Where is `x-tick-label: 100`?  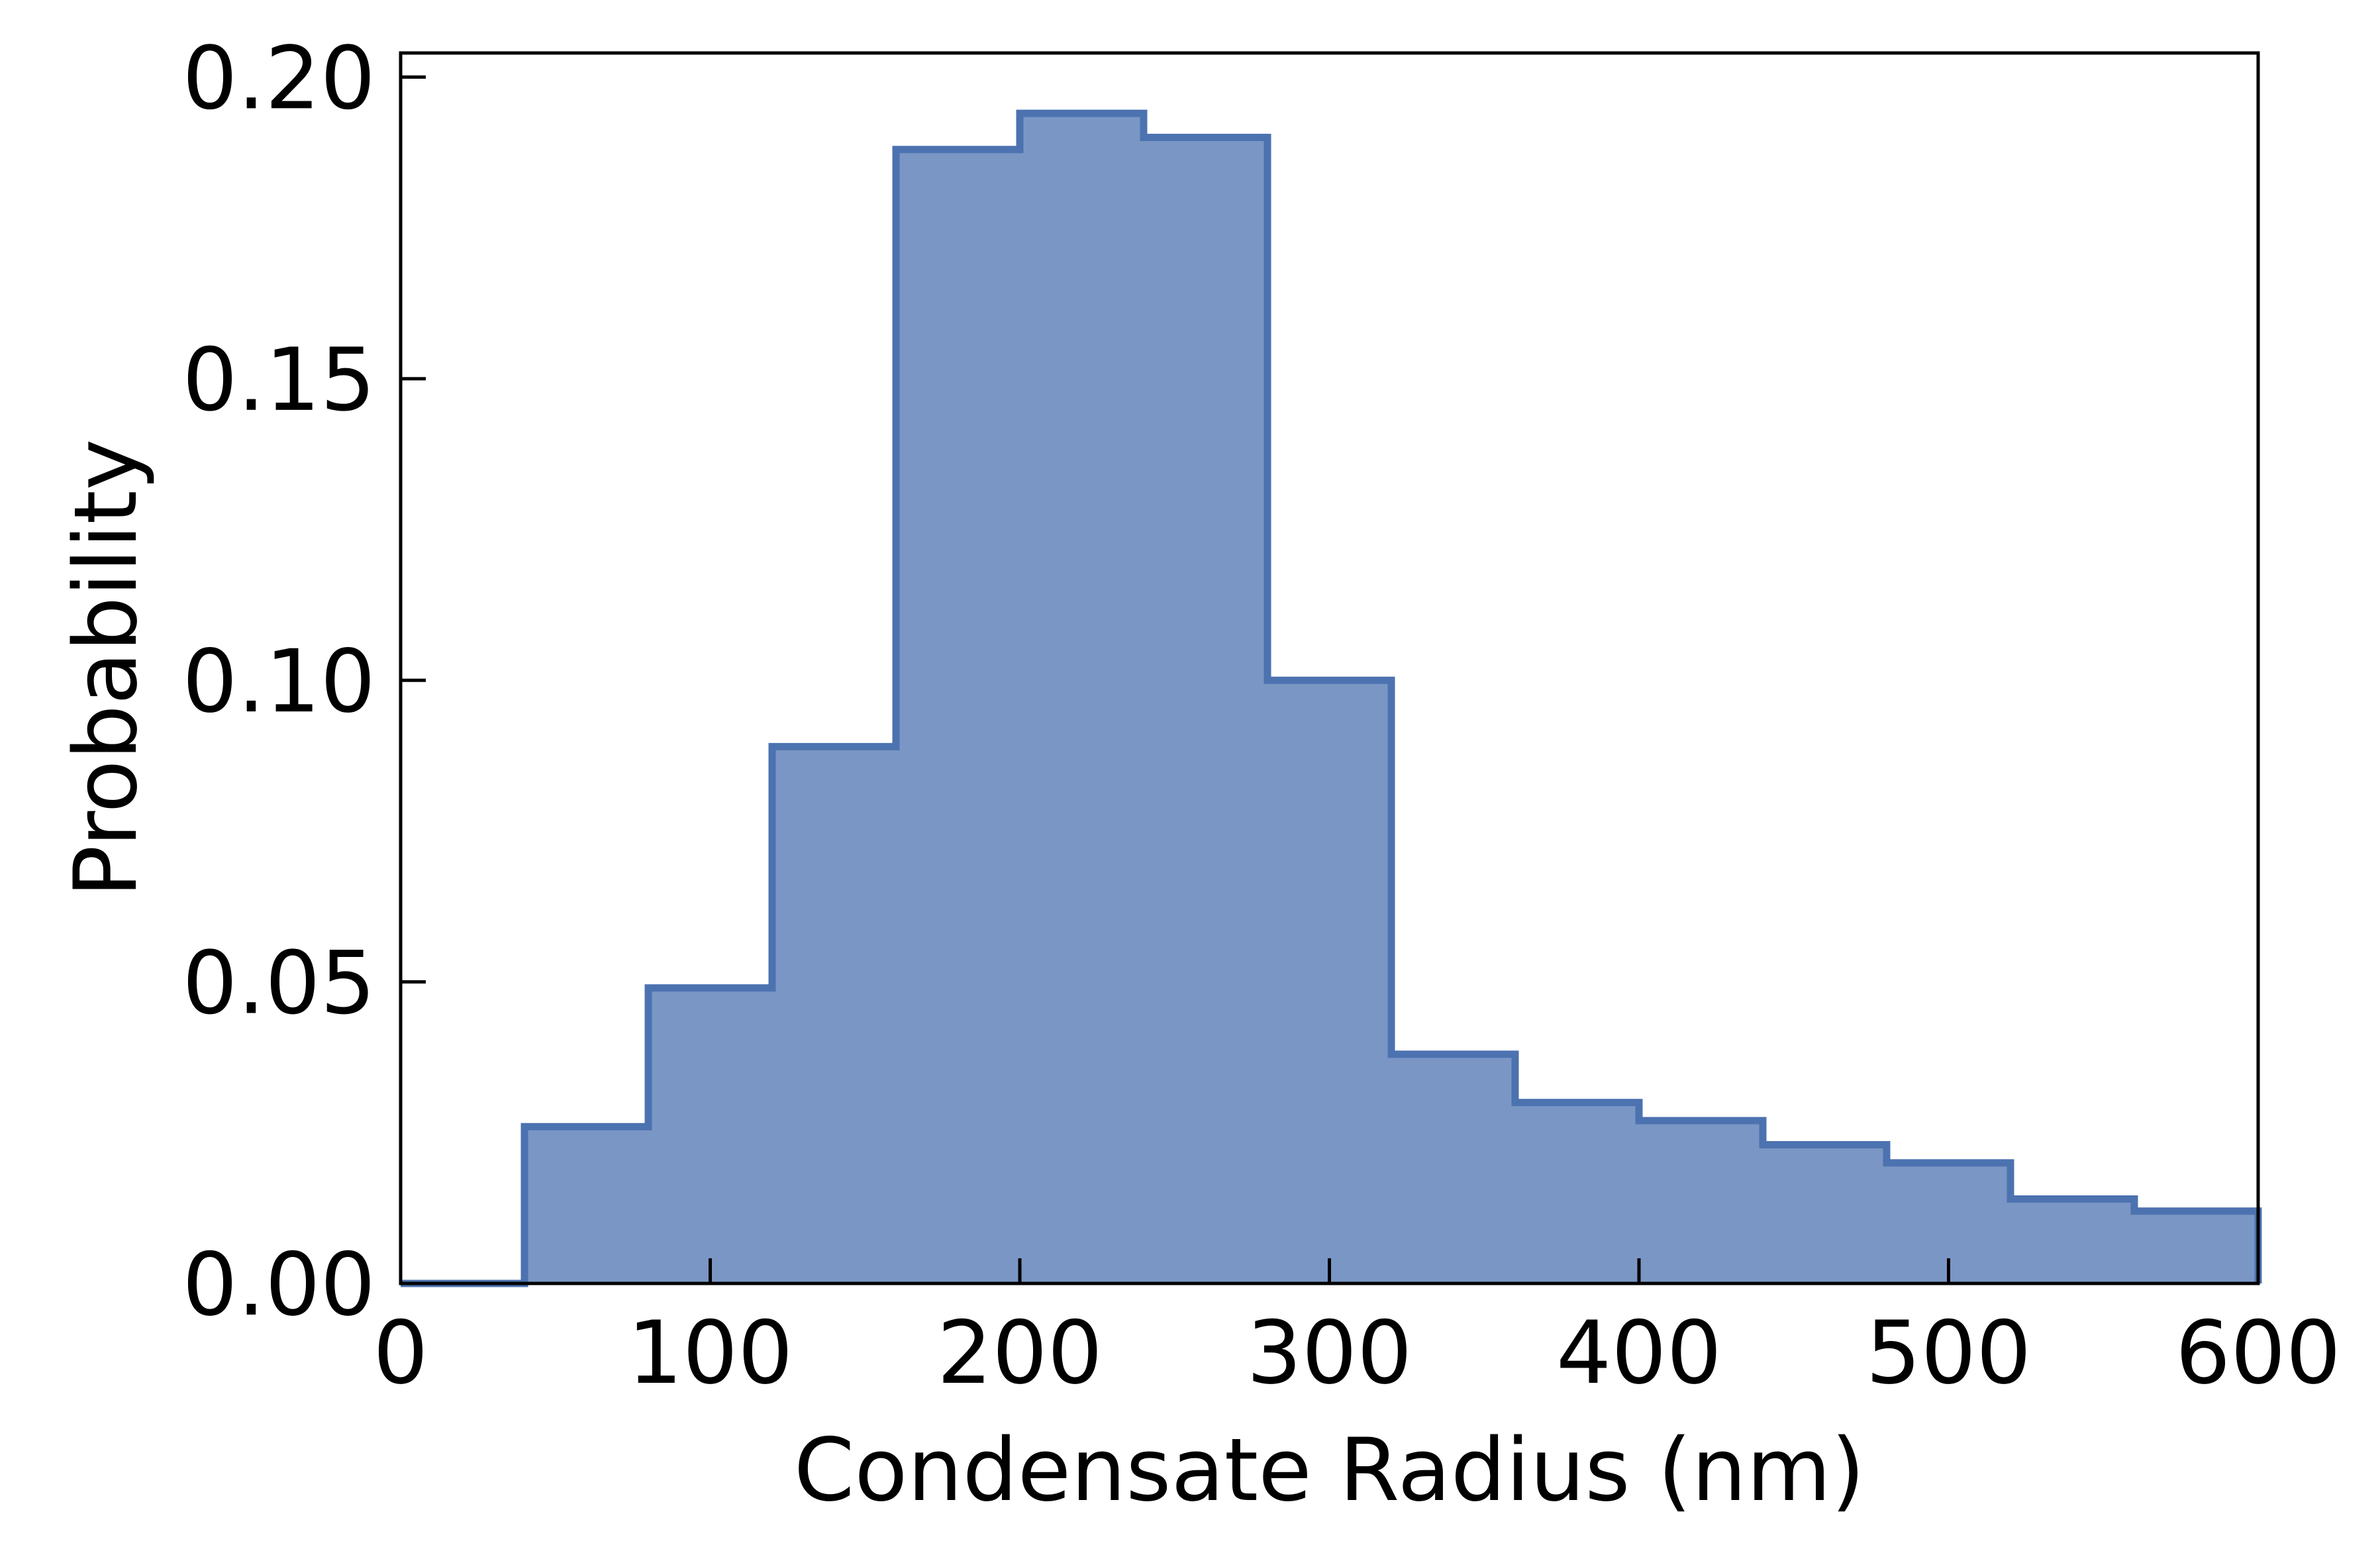
x-tick-label: 100 is located at coordinates (710, 1352).